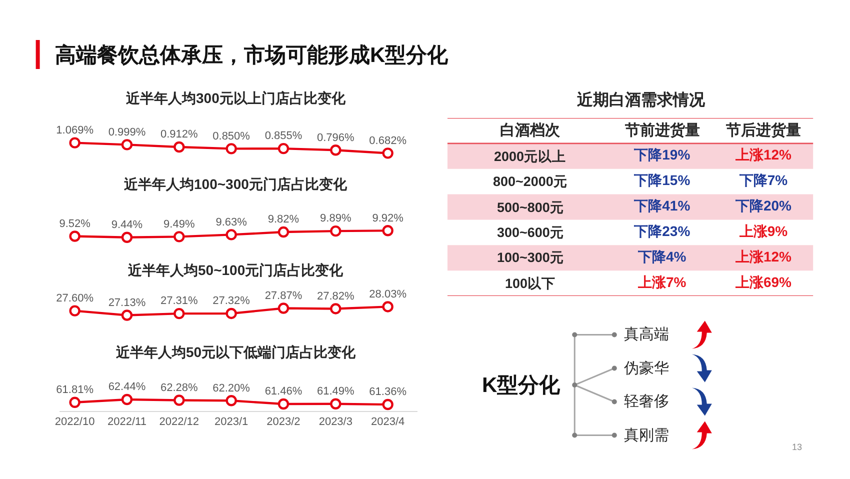  What do you see at coordinates (283, 422) in the screenshot?
I see `x-tick-label: 2023/2` at bounding box center [283, 422].